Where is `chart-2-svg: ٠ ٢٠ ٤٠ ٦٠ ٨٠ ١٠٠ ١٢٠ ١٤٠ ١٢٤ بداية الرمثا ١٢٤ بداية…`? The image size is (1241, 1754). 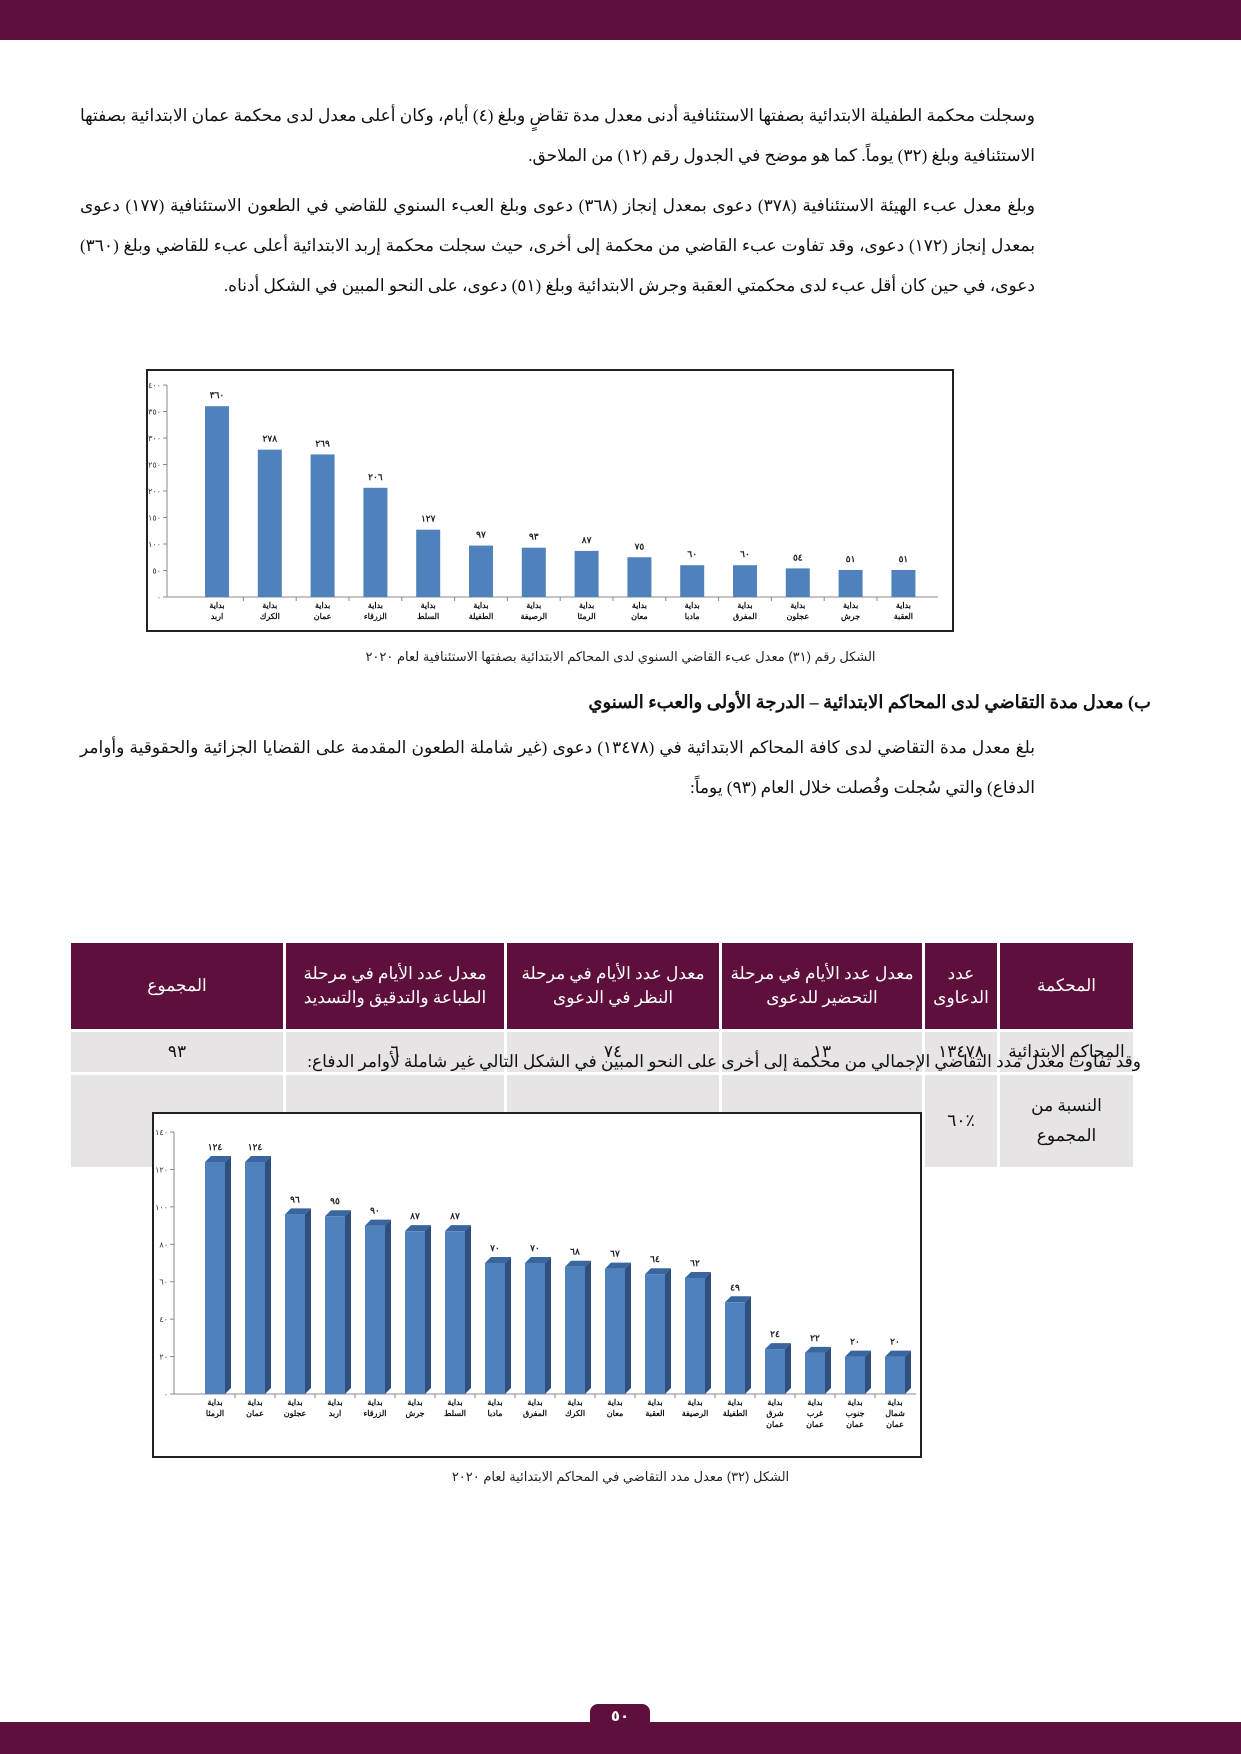
chart-2-svg: ٠ ٢٠ ٤٠ ٦٠ ٨٠ ١٠٠ ١٢٠ ١٤٠ ١٢٤ بداية الرمثا ١٢٤ بداية… is located at coordinates (535, 1278).